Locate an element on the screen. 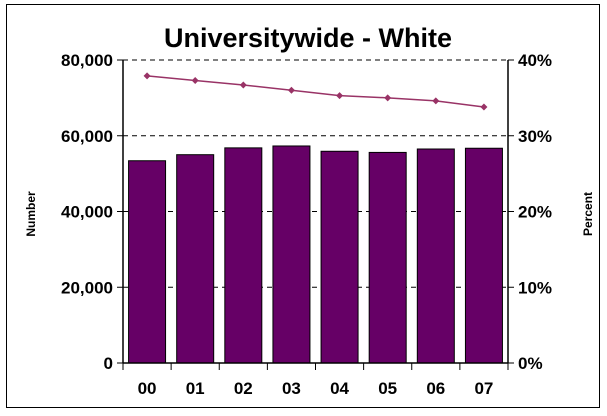 The height and width of the screenshot is (416, 607). percent-line-series is located at coordinates (315, 91).